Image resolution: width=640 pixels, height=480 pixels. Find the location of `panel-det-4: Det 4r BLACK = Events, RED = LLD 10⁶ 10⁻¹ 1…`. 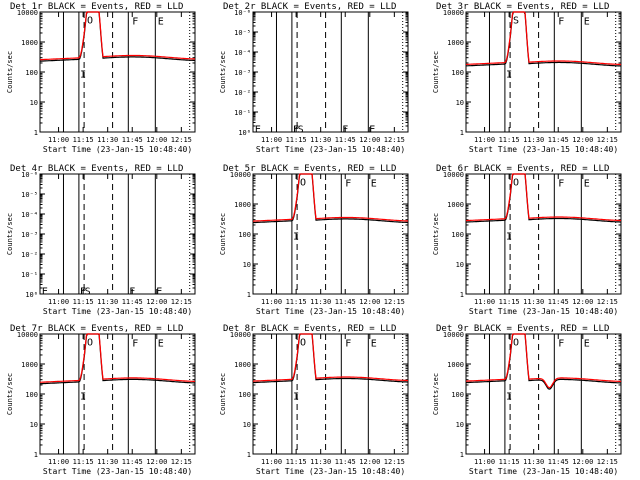

panel-det-4: Det 4r BLACK = Events, RED = LLD 10⁶ 10⁻¹ 1… is located at coordinates (101, 240).